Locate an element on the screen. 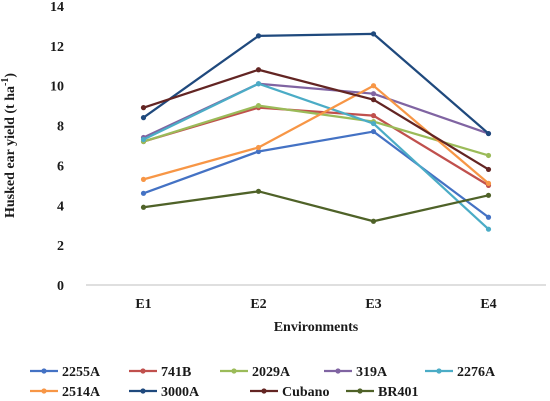 Image resolution: width=550 pixels, height=401 pixels. y-axis-title-close: ) is located at coordinates (10, 75).